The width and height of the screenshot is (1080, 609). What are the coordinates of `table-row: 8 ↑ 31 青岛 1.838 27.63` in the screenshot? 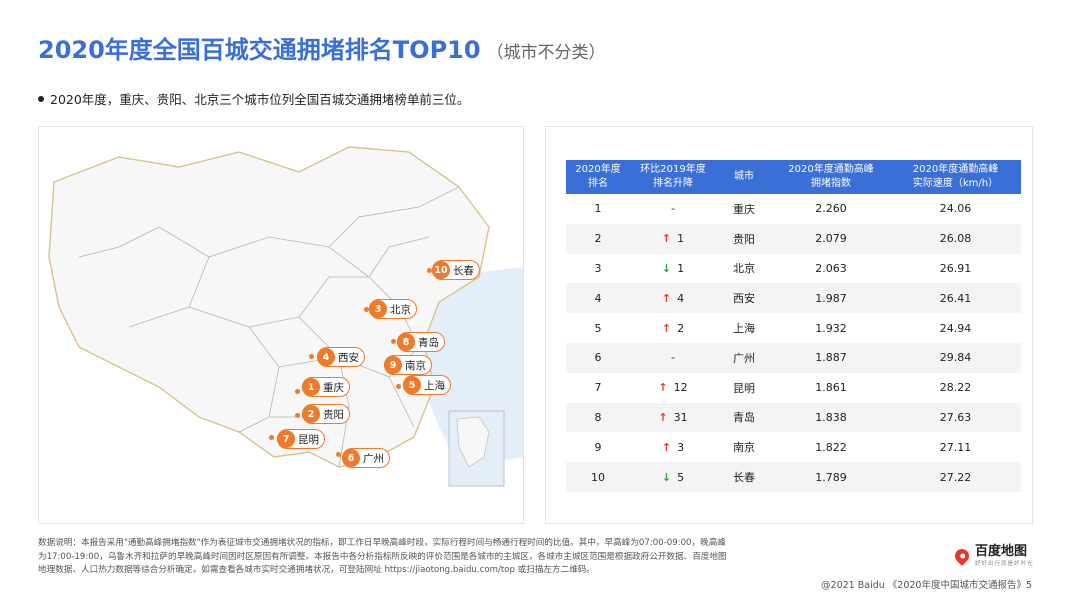 It's located at (793, 417).